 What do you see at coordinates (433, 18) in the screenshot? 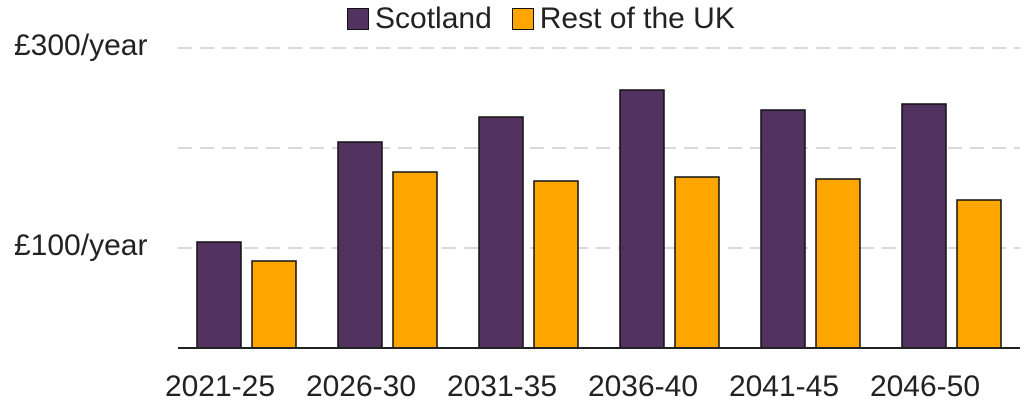
I see `legend-label-scotland: Scotland` at bounding box center [433, 18].